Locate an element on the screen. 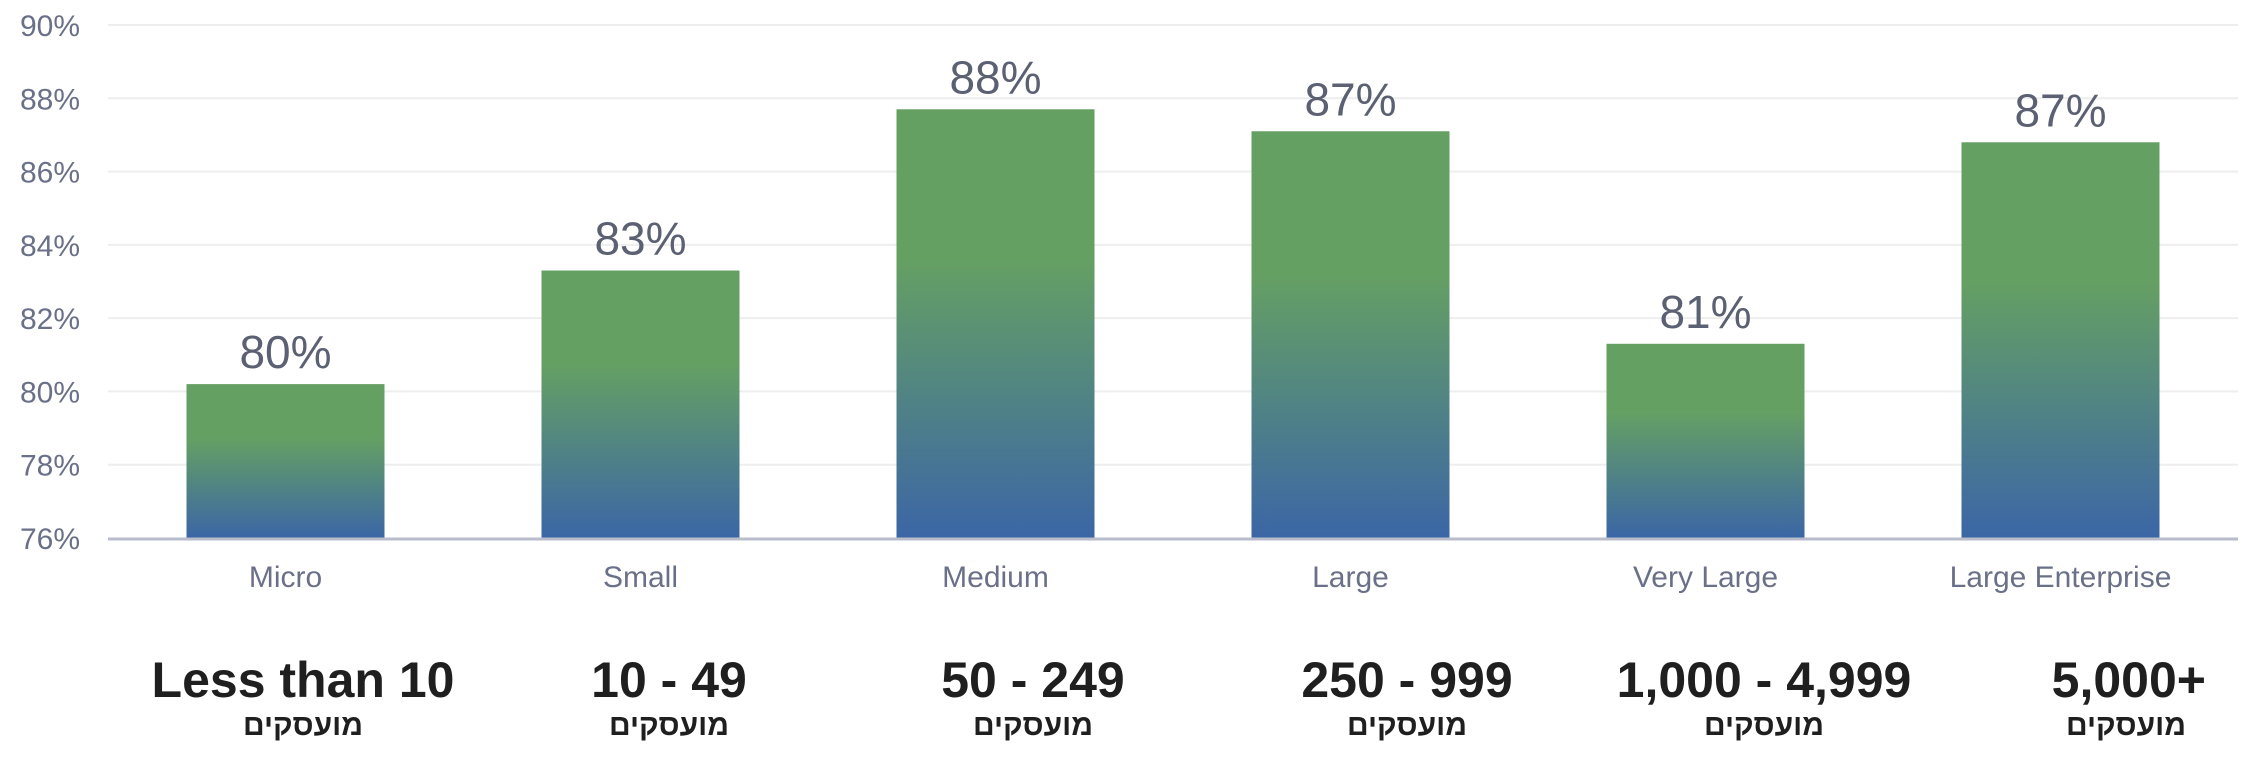 This screenshot has height=764, width=2242. x-tick-label: Micro is located at coordinates (285, 577).